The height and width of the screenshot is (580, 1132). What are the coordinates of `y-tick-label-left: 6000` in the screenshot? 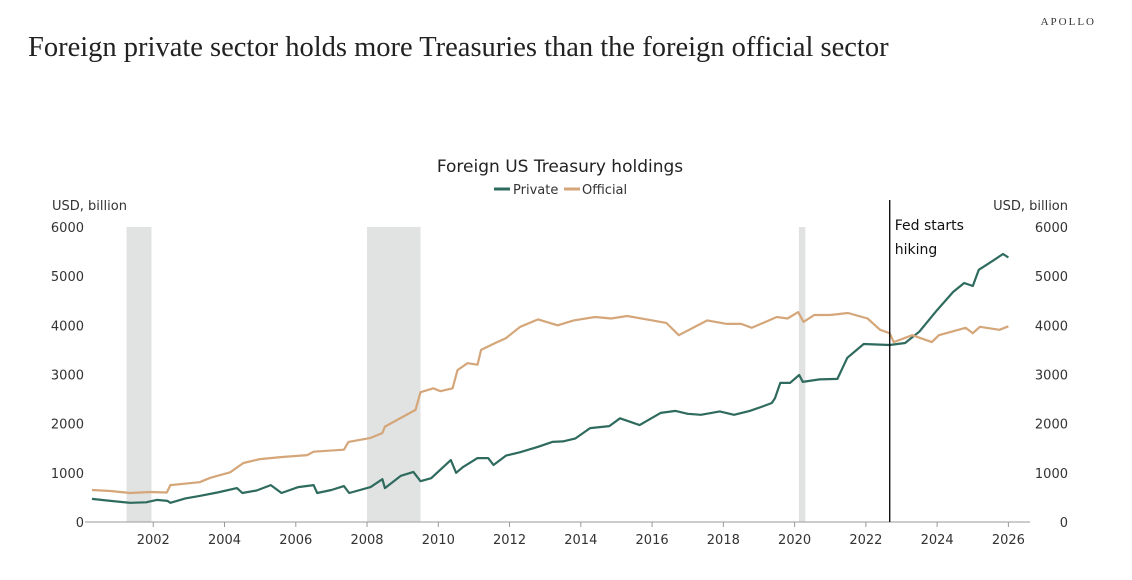 It's located at (67, 228).